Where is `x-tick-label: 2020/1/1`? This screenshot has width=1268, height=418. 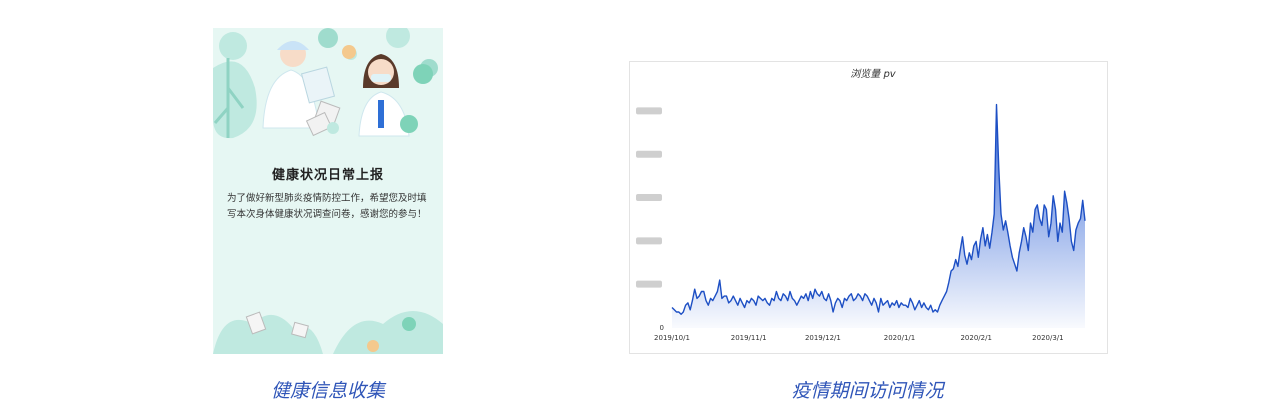 x-tick-label: 2020/1/1 is located at coordinates (899, 338).